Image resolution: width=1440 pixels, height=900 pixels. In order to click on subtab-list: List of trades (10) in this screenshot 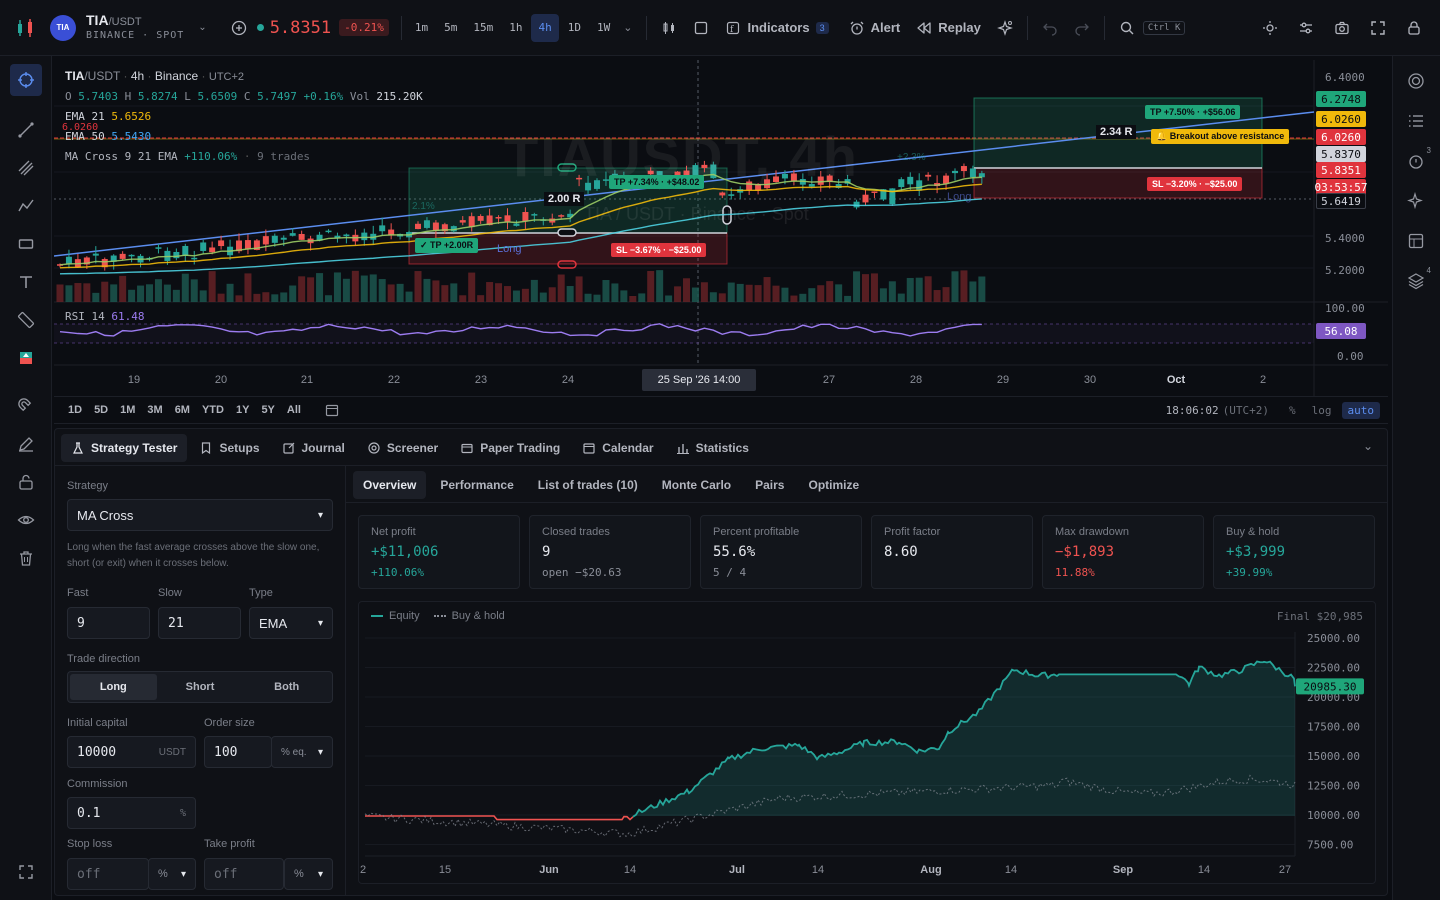, I will do `click(587, 485)`.